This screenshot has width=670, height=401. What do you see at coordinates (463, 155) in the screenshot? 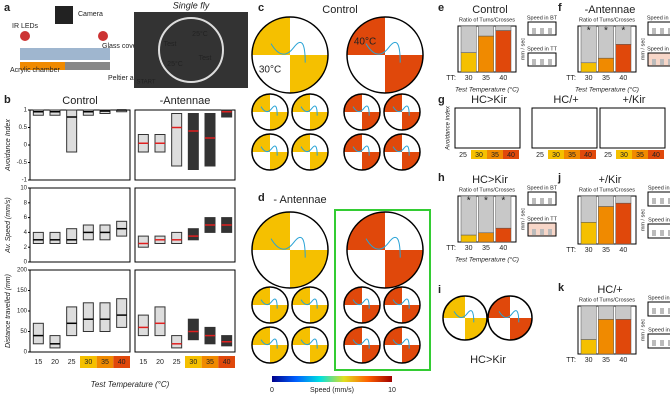
I see `label: 25` at bounding box center [463, 155].